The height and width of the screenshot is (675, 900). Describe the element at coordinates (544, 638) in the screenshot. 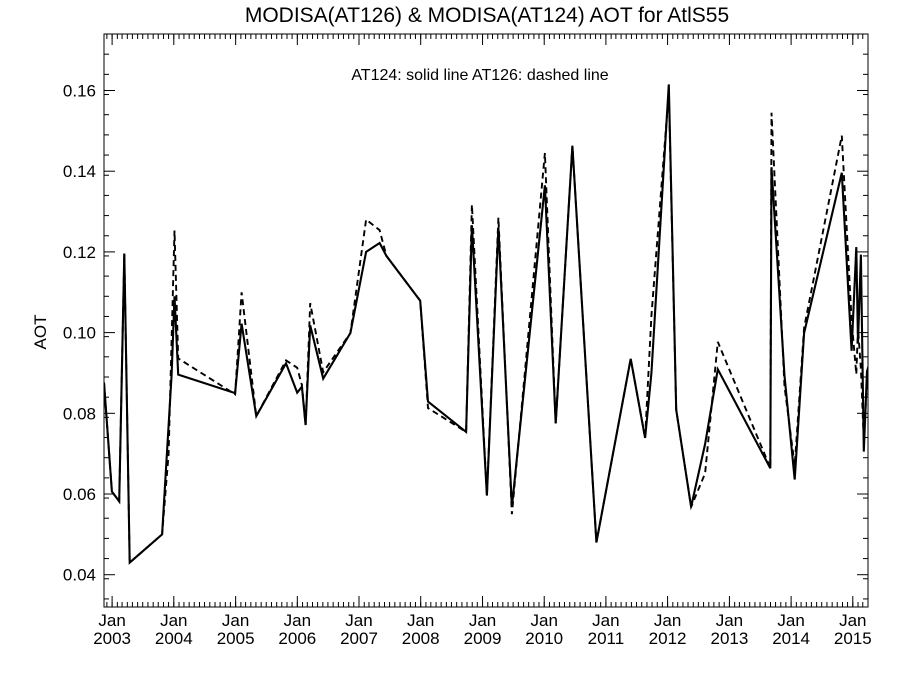

I see `x-tick-year-label: 2010` at that location.